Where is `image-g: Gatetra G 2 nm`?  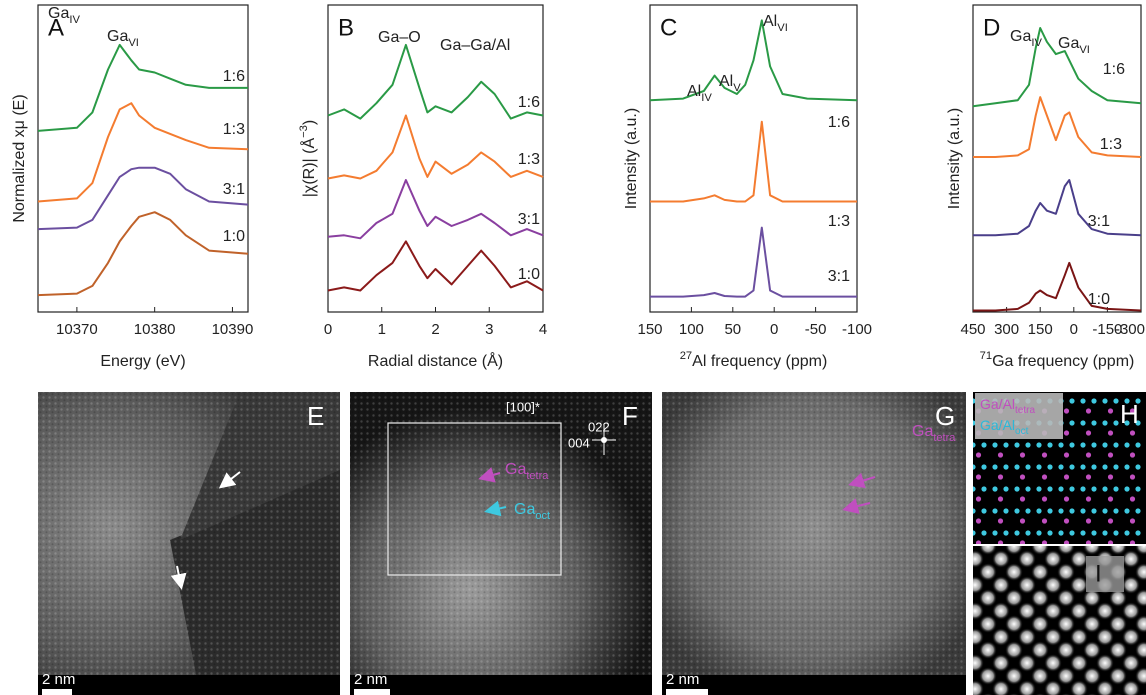 image-g: Gatetra G 2 nm is located at coordinates (814, 543).